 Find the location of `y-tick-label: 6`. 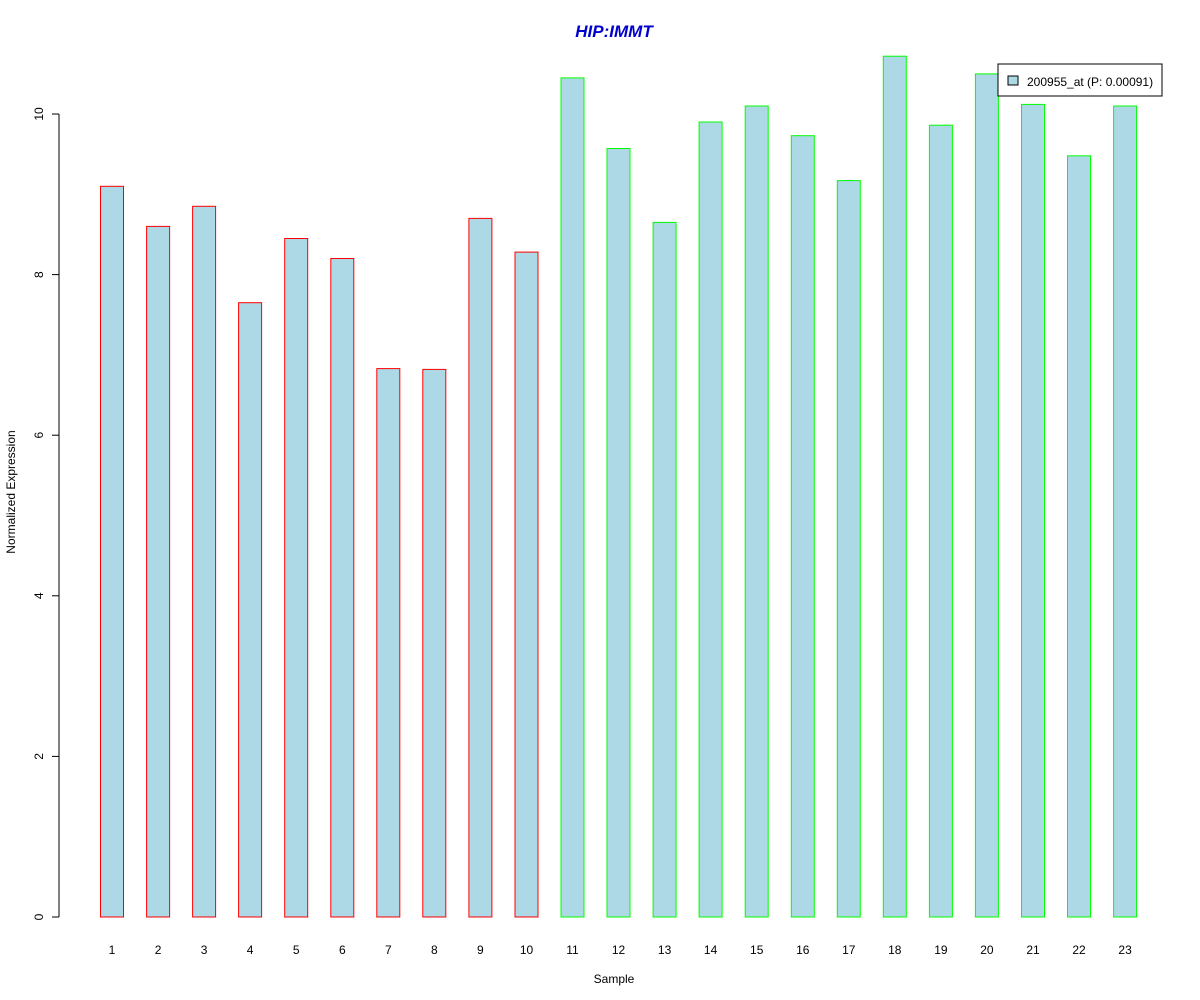

y-tick-label: 6 is located at coordinates (39, 435).